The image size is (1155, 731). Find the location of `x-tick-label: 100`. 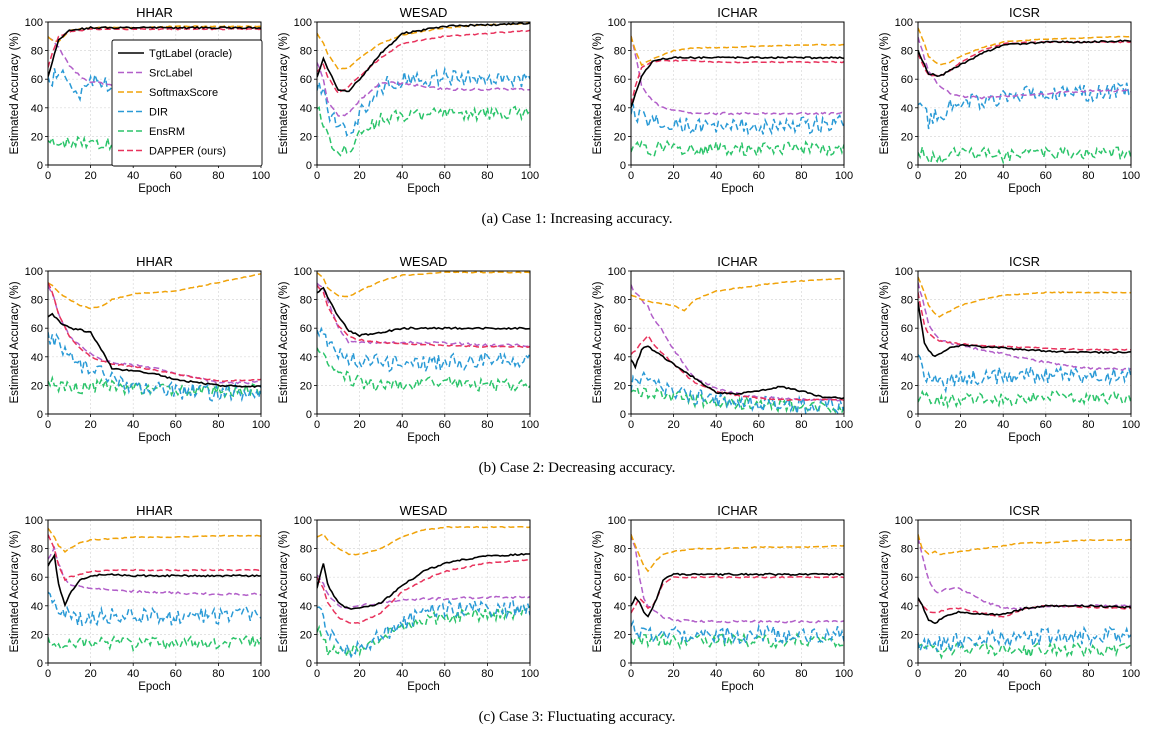

x-tick-label: 100 is located at coordinates (530, 425).